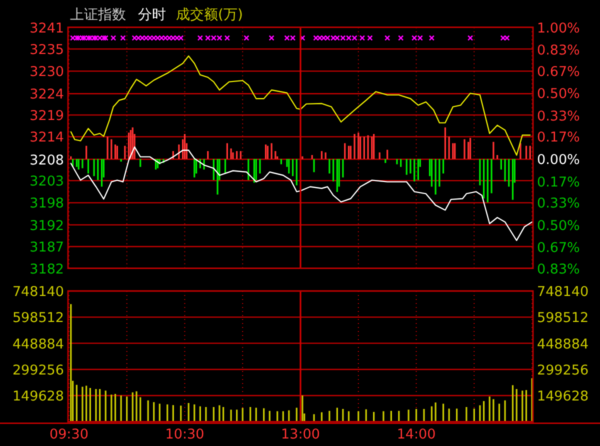 The width and height of the screenshot is (600, 446). Describe the element at coordinates (558, 28) in the screenshot. I see `y2-tick-label: 1.00%` at that location.